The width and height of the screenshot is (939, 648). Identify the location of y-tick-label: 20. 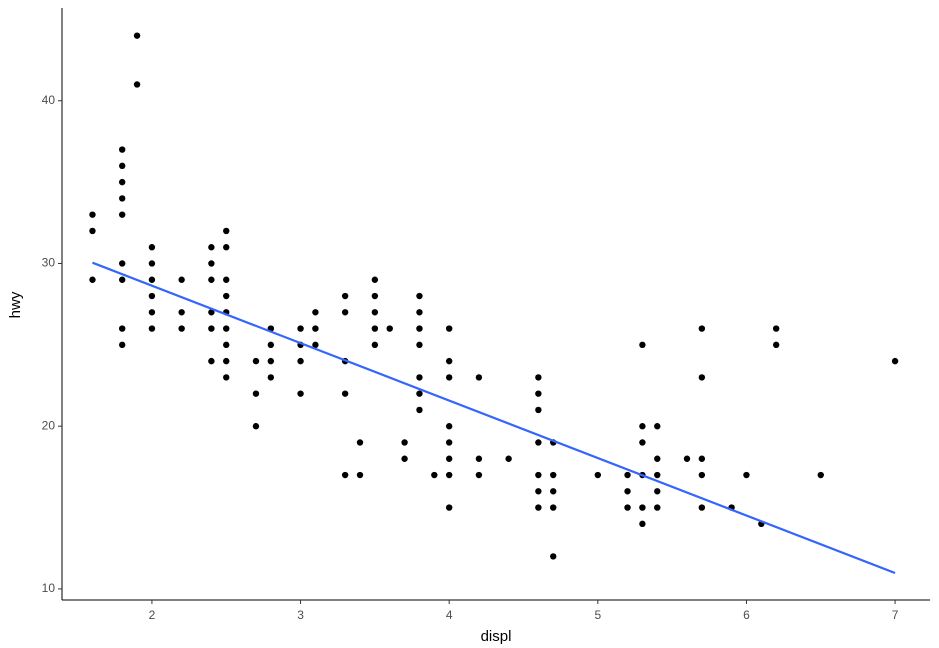
(49, 425).